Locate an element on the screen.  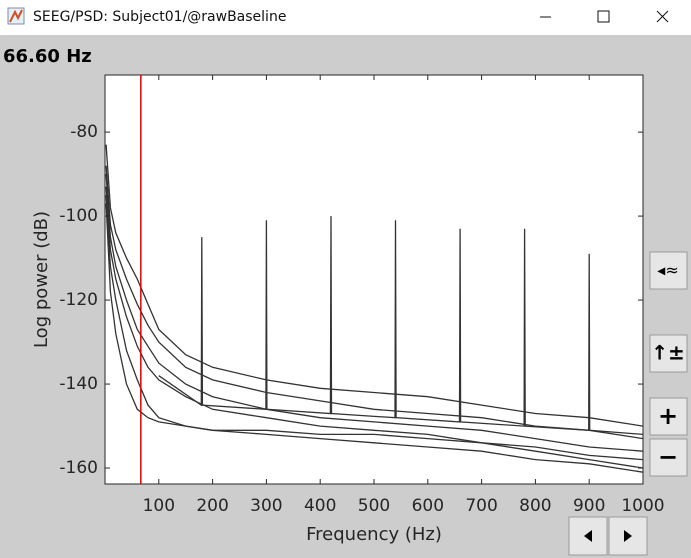
scale-button is located at coordinates (668, 353).